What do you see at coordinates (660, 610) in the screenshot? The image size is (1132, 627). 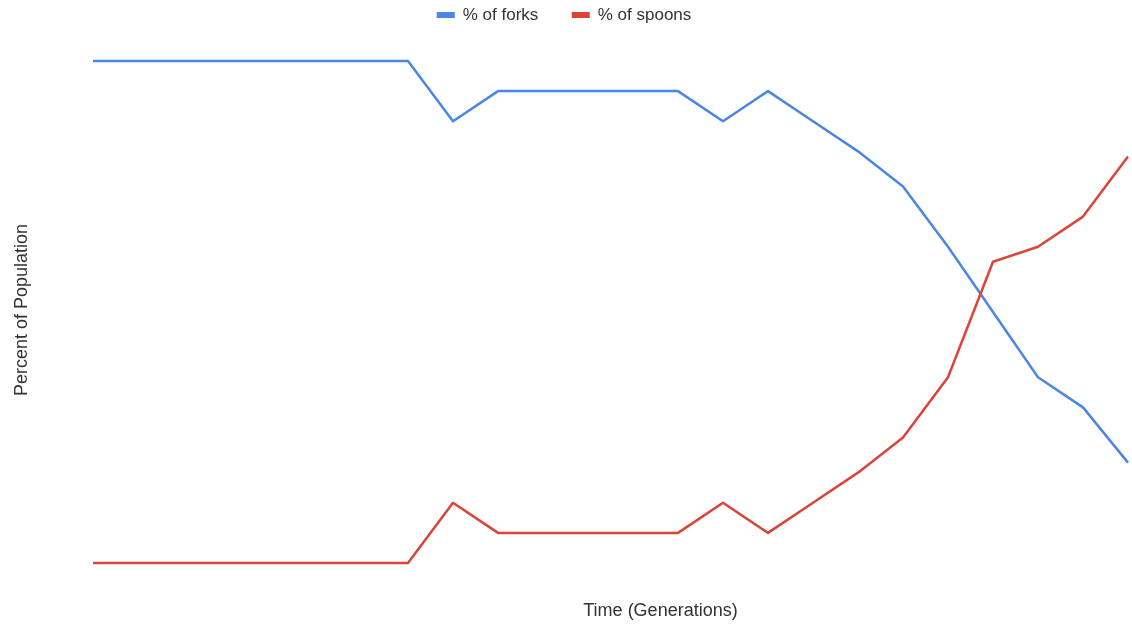 I see `x-axis-title: Time (Generations)` at bounding box center [660, 610].